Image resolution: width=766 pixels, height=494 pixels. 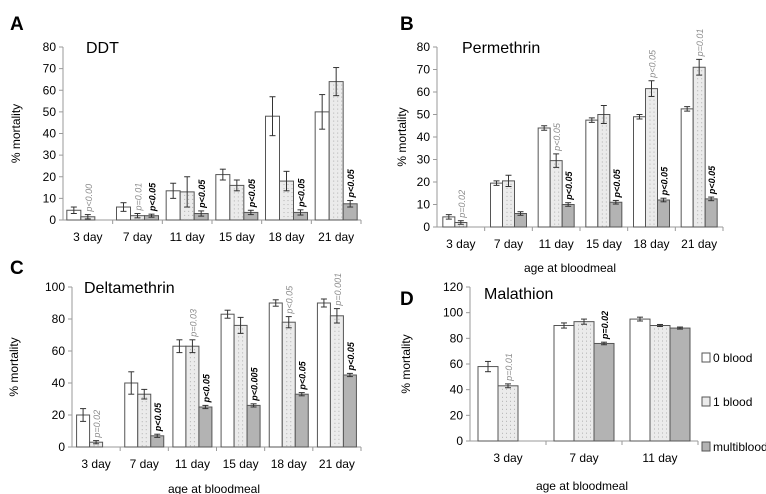 I want to click on chart-title: Deltamethrin, so click(x=129, y=288).